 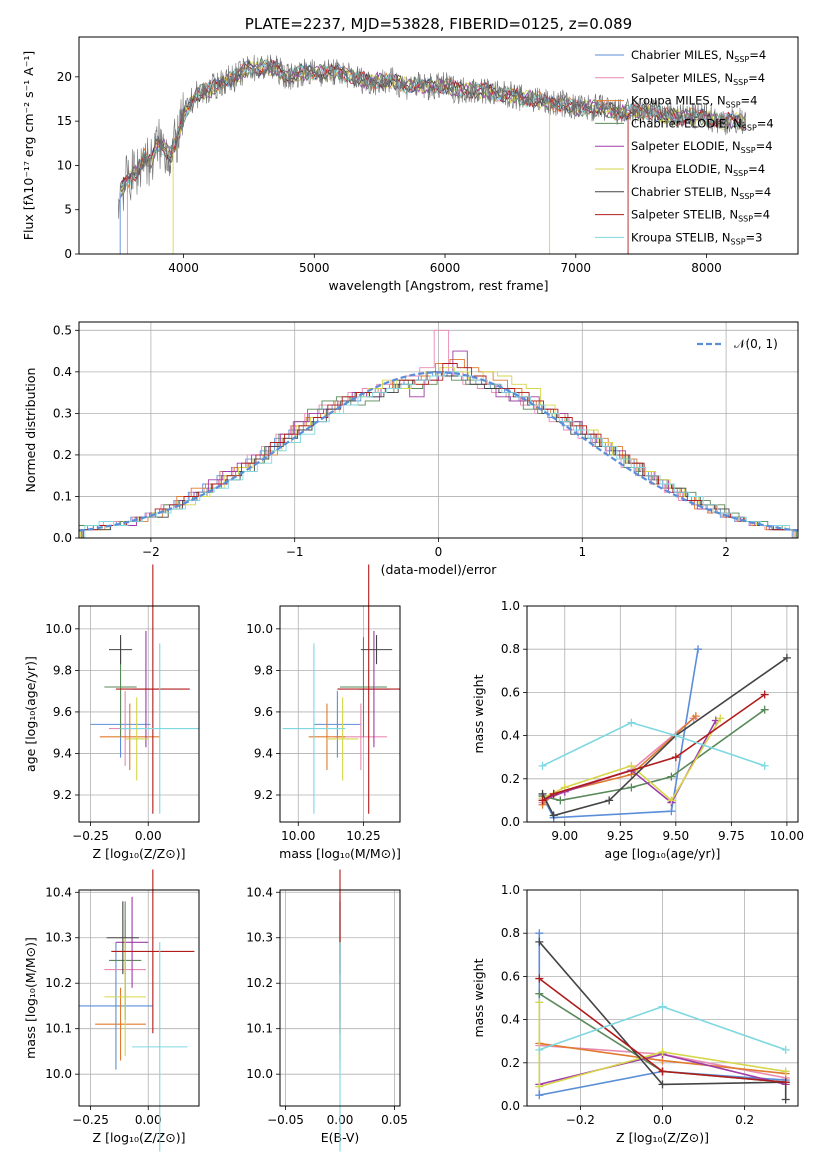 I want to click on y-tick-label: 0.8, so click(x=510, y=649).